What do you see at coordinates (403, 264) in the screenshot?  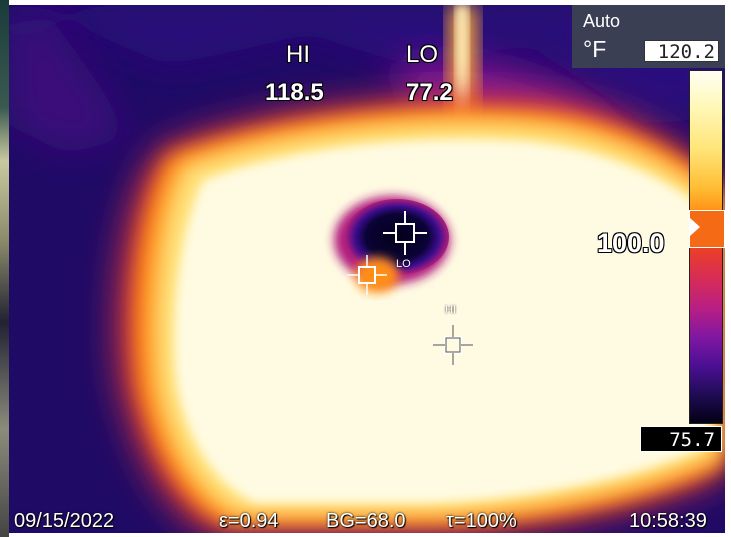 I see `lo-spot-tag: LO` at bounding box center [403, 264].